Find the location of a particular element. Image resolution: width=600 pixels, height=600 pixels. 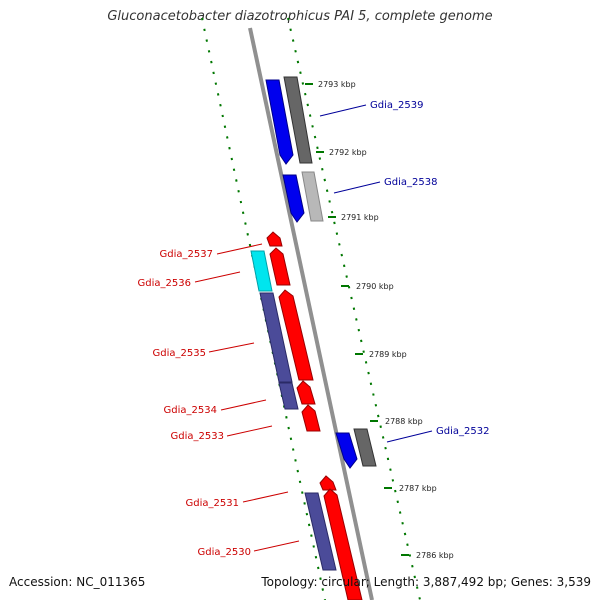

tick-label-2793: 2793 kbp is located at coordinates (337, 84).